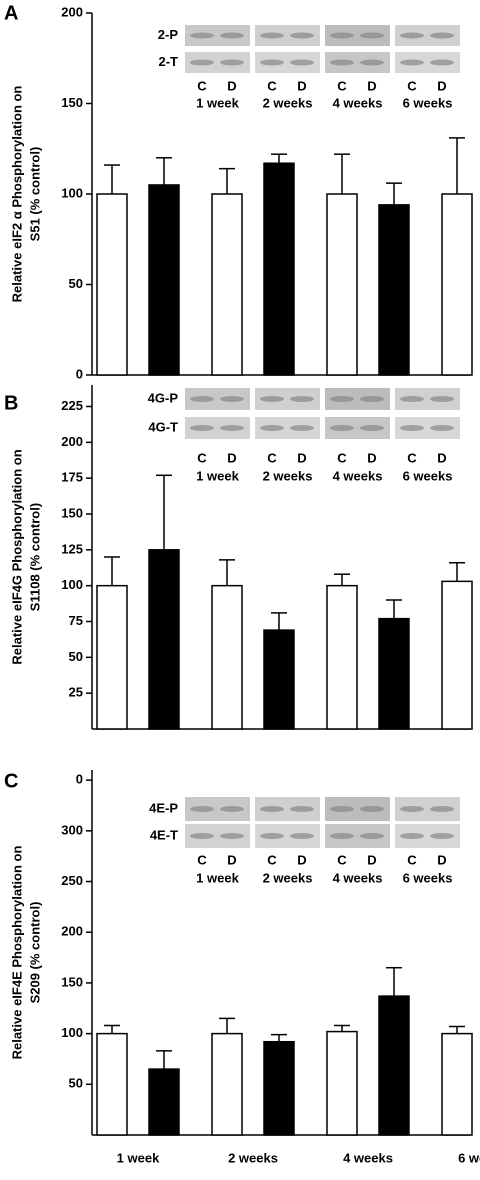  What do you see at coordinates (169, 61) in the screenshot?
I see `blot-row-label: 2-T` at bounding box center [169, 61].